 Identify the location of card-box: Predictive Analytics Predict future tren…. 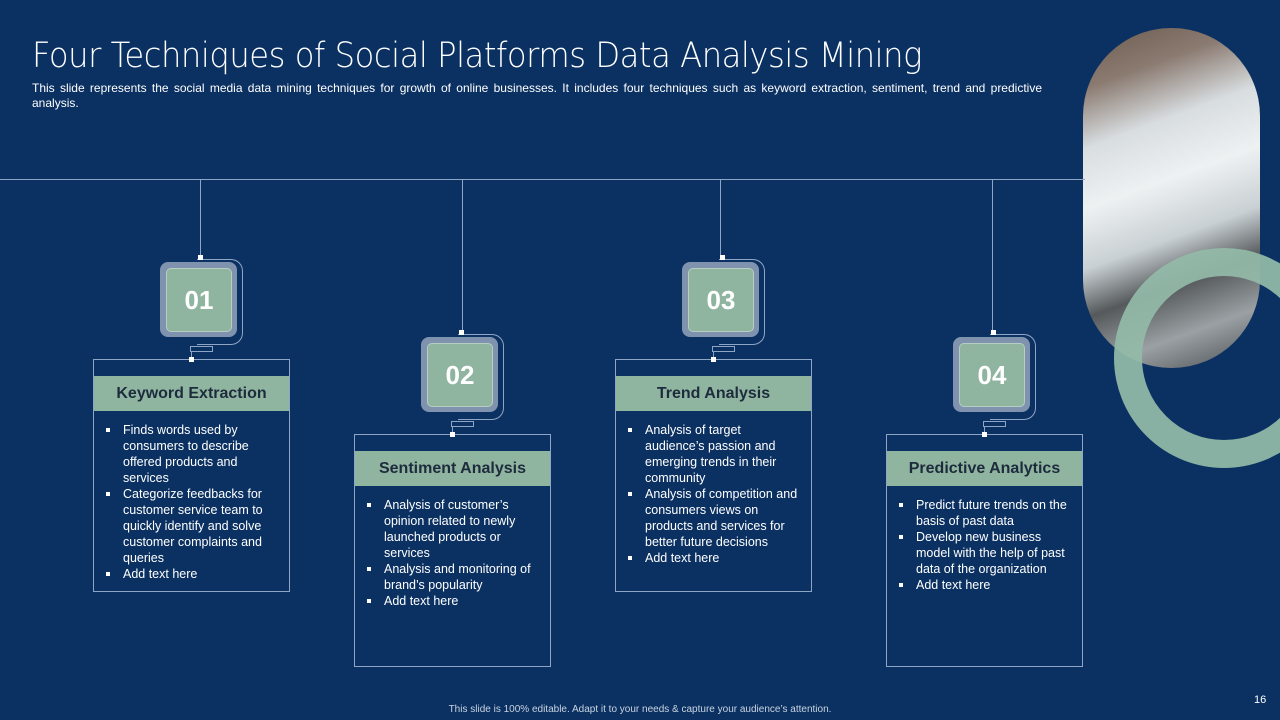
(984, 550).